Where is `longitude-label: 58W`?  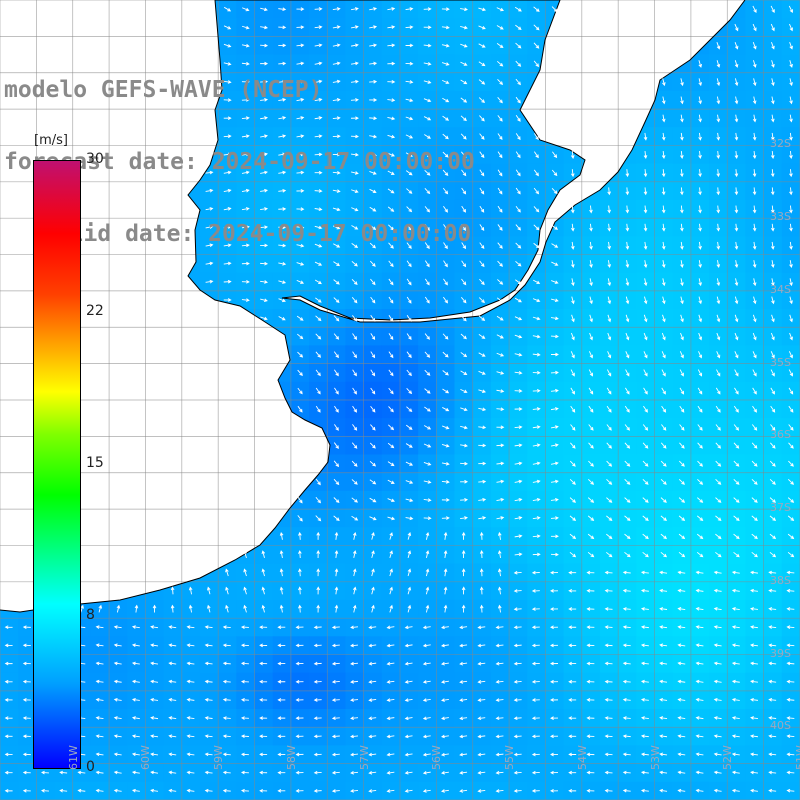 longitude-label: 58W is located at coordinates (291, 757).